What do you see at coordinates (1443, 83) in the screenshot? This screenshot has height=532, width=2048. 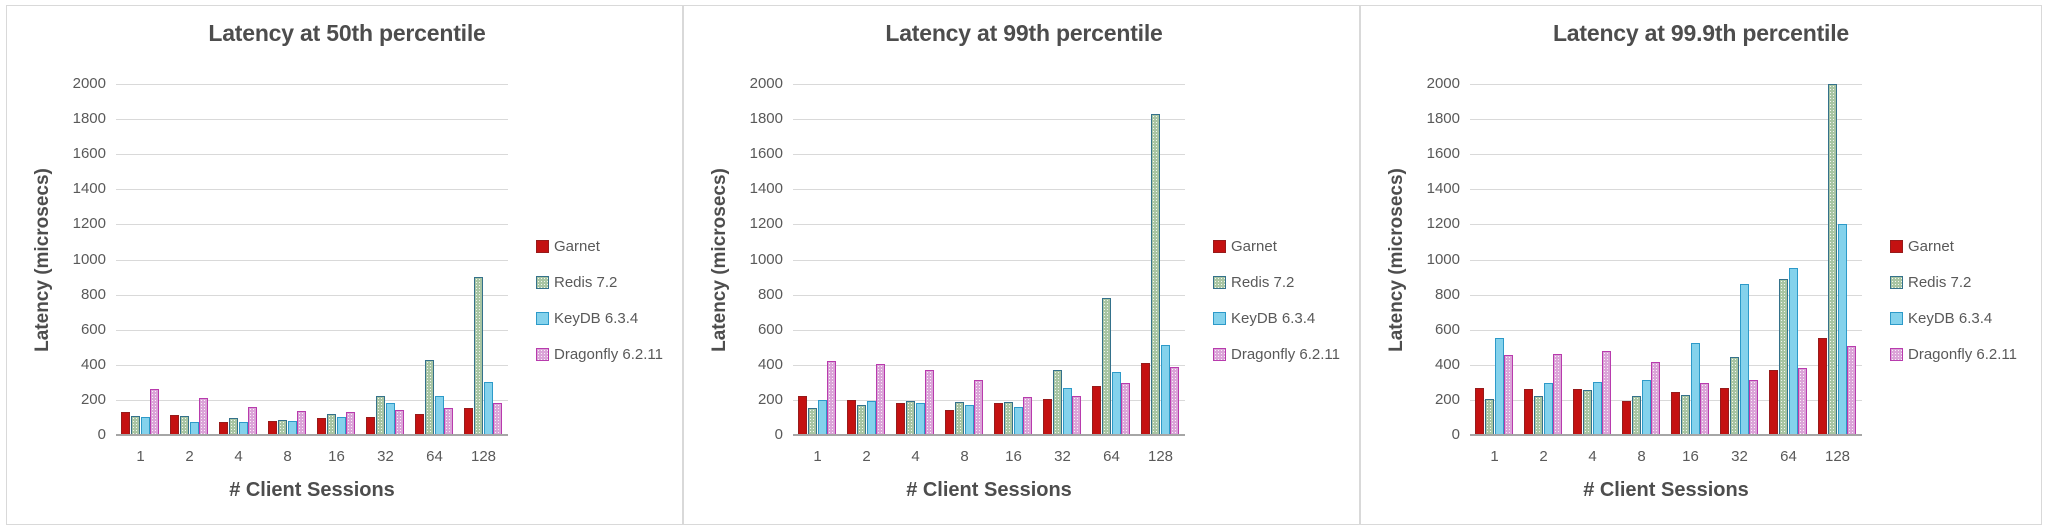 I see `y-tick-label: 2000` at bounding box center [1443, 83].